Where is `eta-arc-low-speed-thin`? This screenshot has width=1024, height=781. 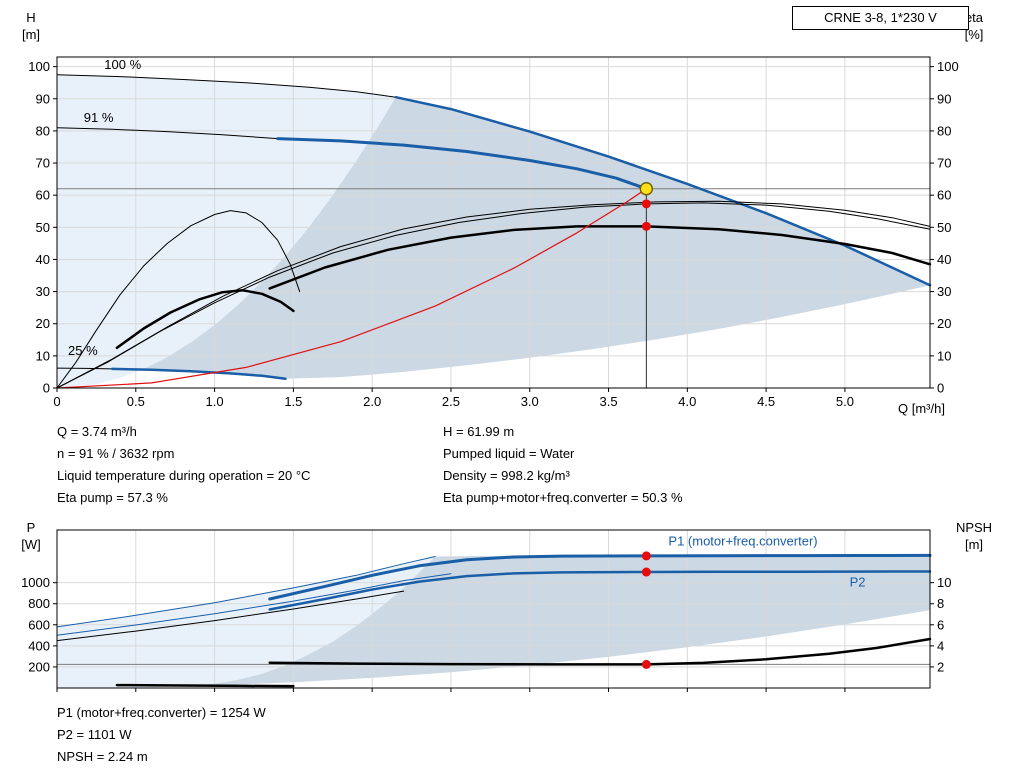 eta-arc-low-speed-thin is located at coordinates (178, 299).